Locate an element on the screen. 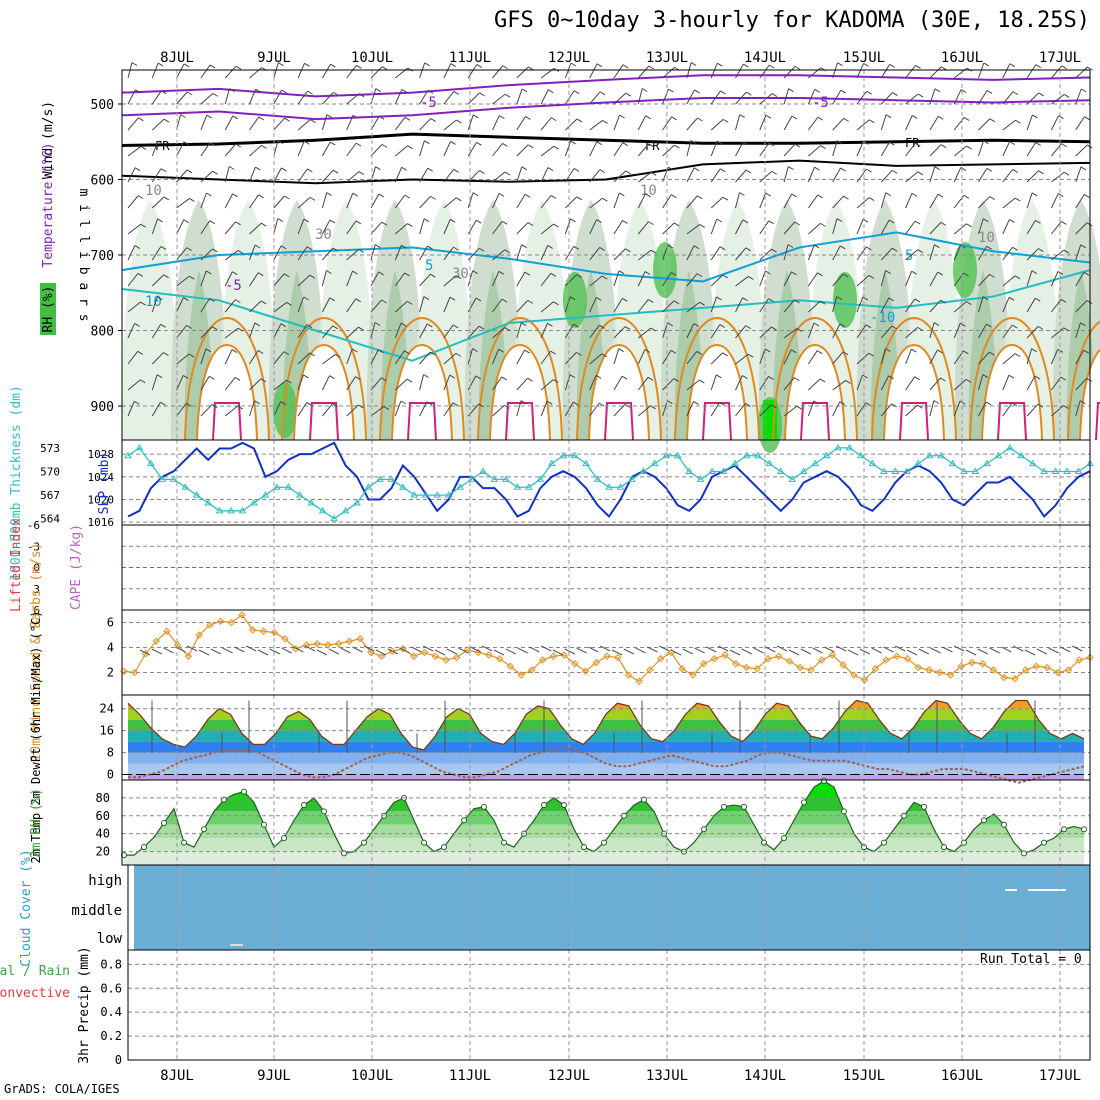 The image size is (1100, 1100). date-label-bottom: 13JUL is located at coordinates (667, 1076).